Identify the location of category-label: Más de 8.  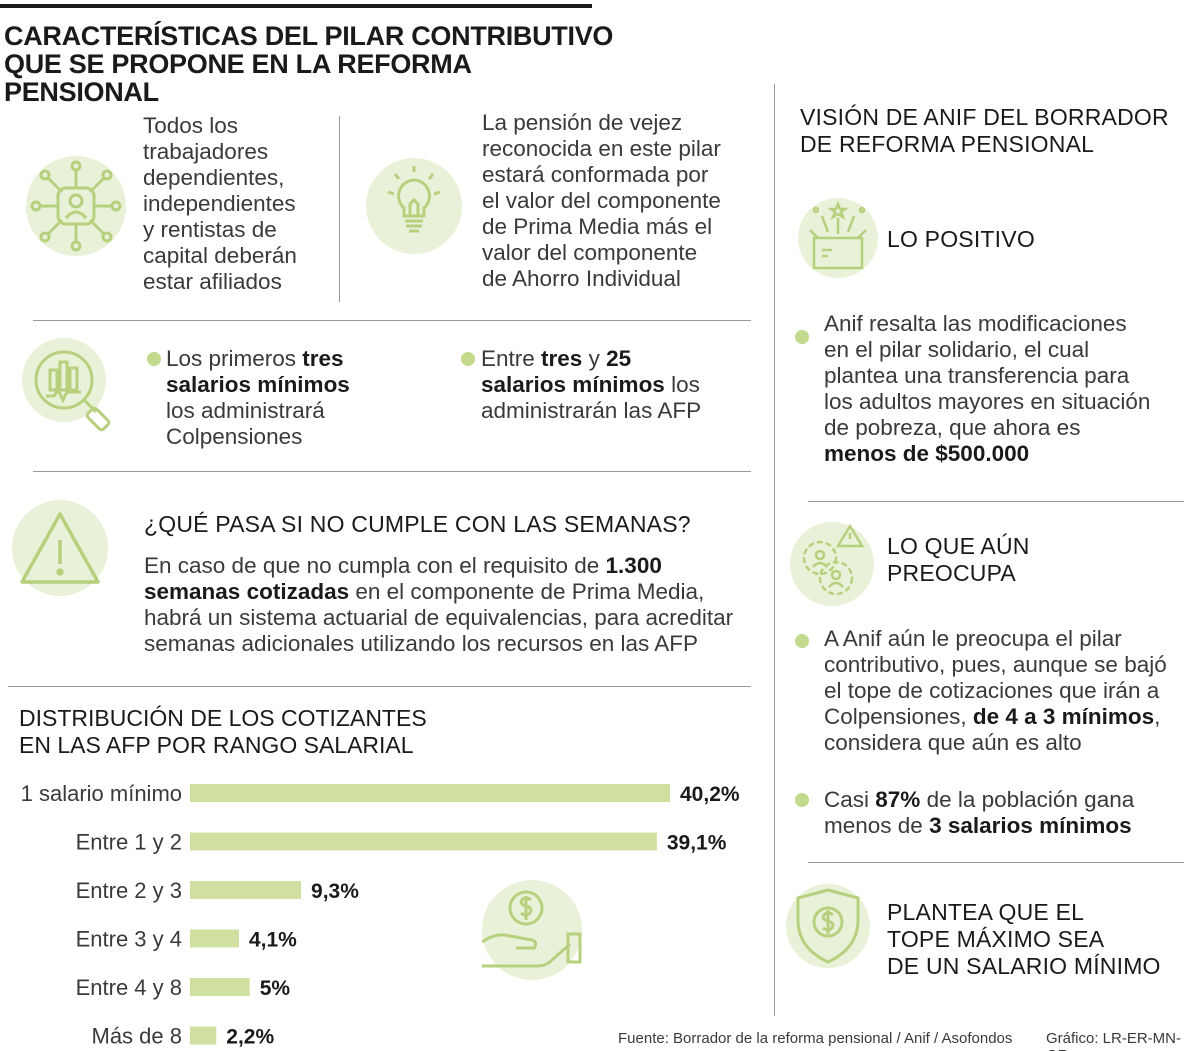
(137, 1036).